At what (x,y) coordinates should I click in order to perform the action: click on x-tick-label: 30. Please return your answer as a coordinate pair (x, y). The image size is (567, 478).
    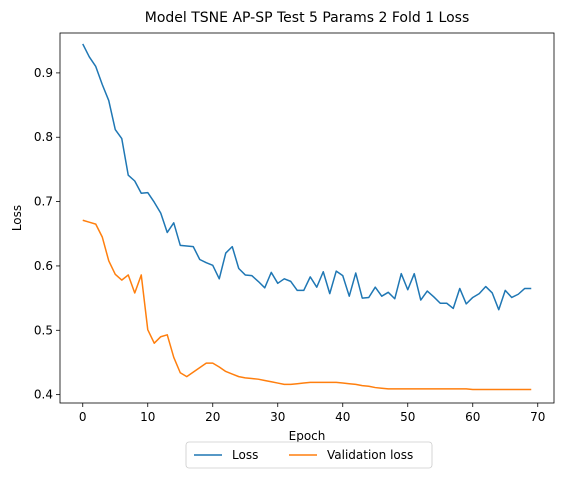
    Looking at the image, I should click on (277, 417).